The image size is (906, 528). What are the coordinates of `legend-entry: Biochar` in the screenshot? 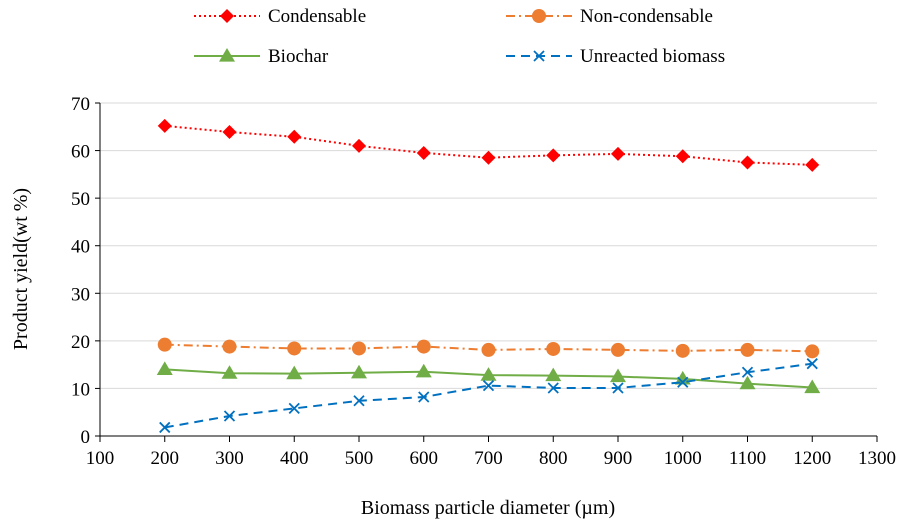 It's located at (261, 56).